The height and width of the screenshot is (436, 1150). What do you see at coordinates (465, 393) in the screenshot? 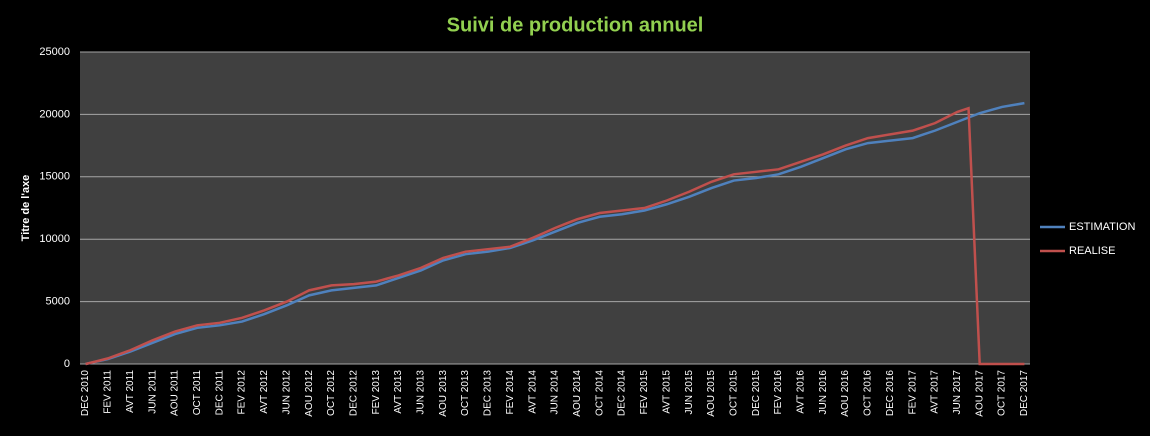
I see `x-tick-label: OCT 2013` at bounding box center [465, 393].